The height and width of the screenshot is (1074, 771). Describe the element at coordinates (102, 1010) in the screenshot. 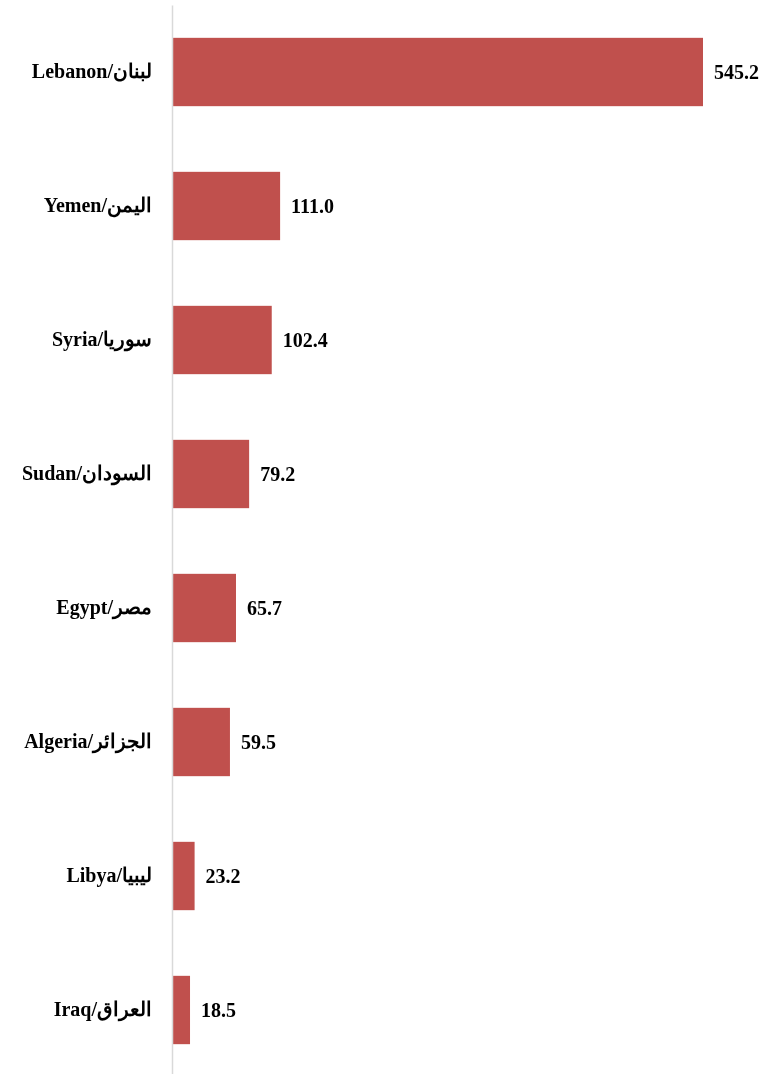

I see `y-tick-label: Iraq/العراق` at that location.